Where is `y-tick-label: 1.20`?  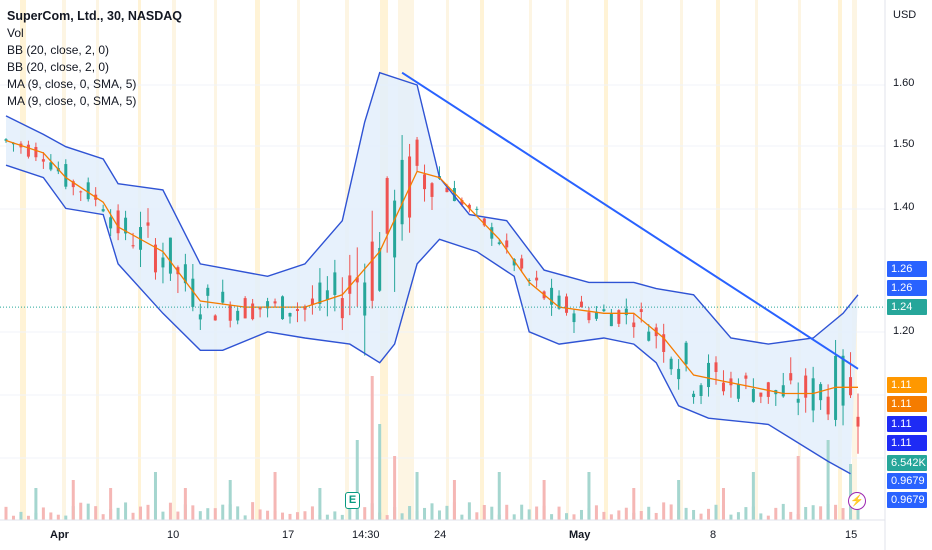 y-tick-label: 1.20 is located at coordinates (904, 331).